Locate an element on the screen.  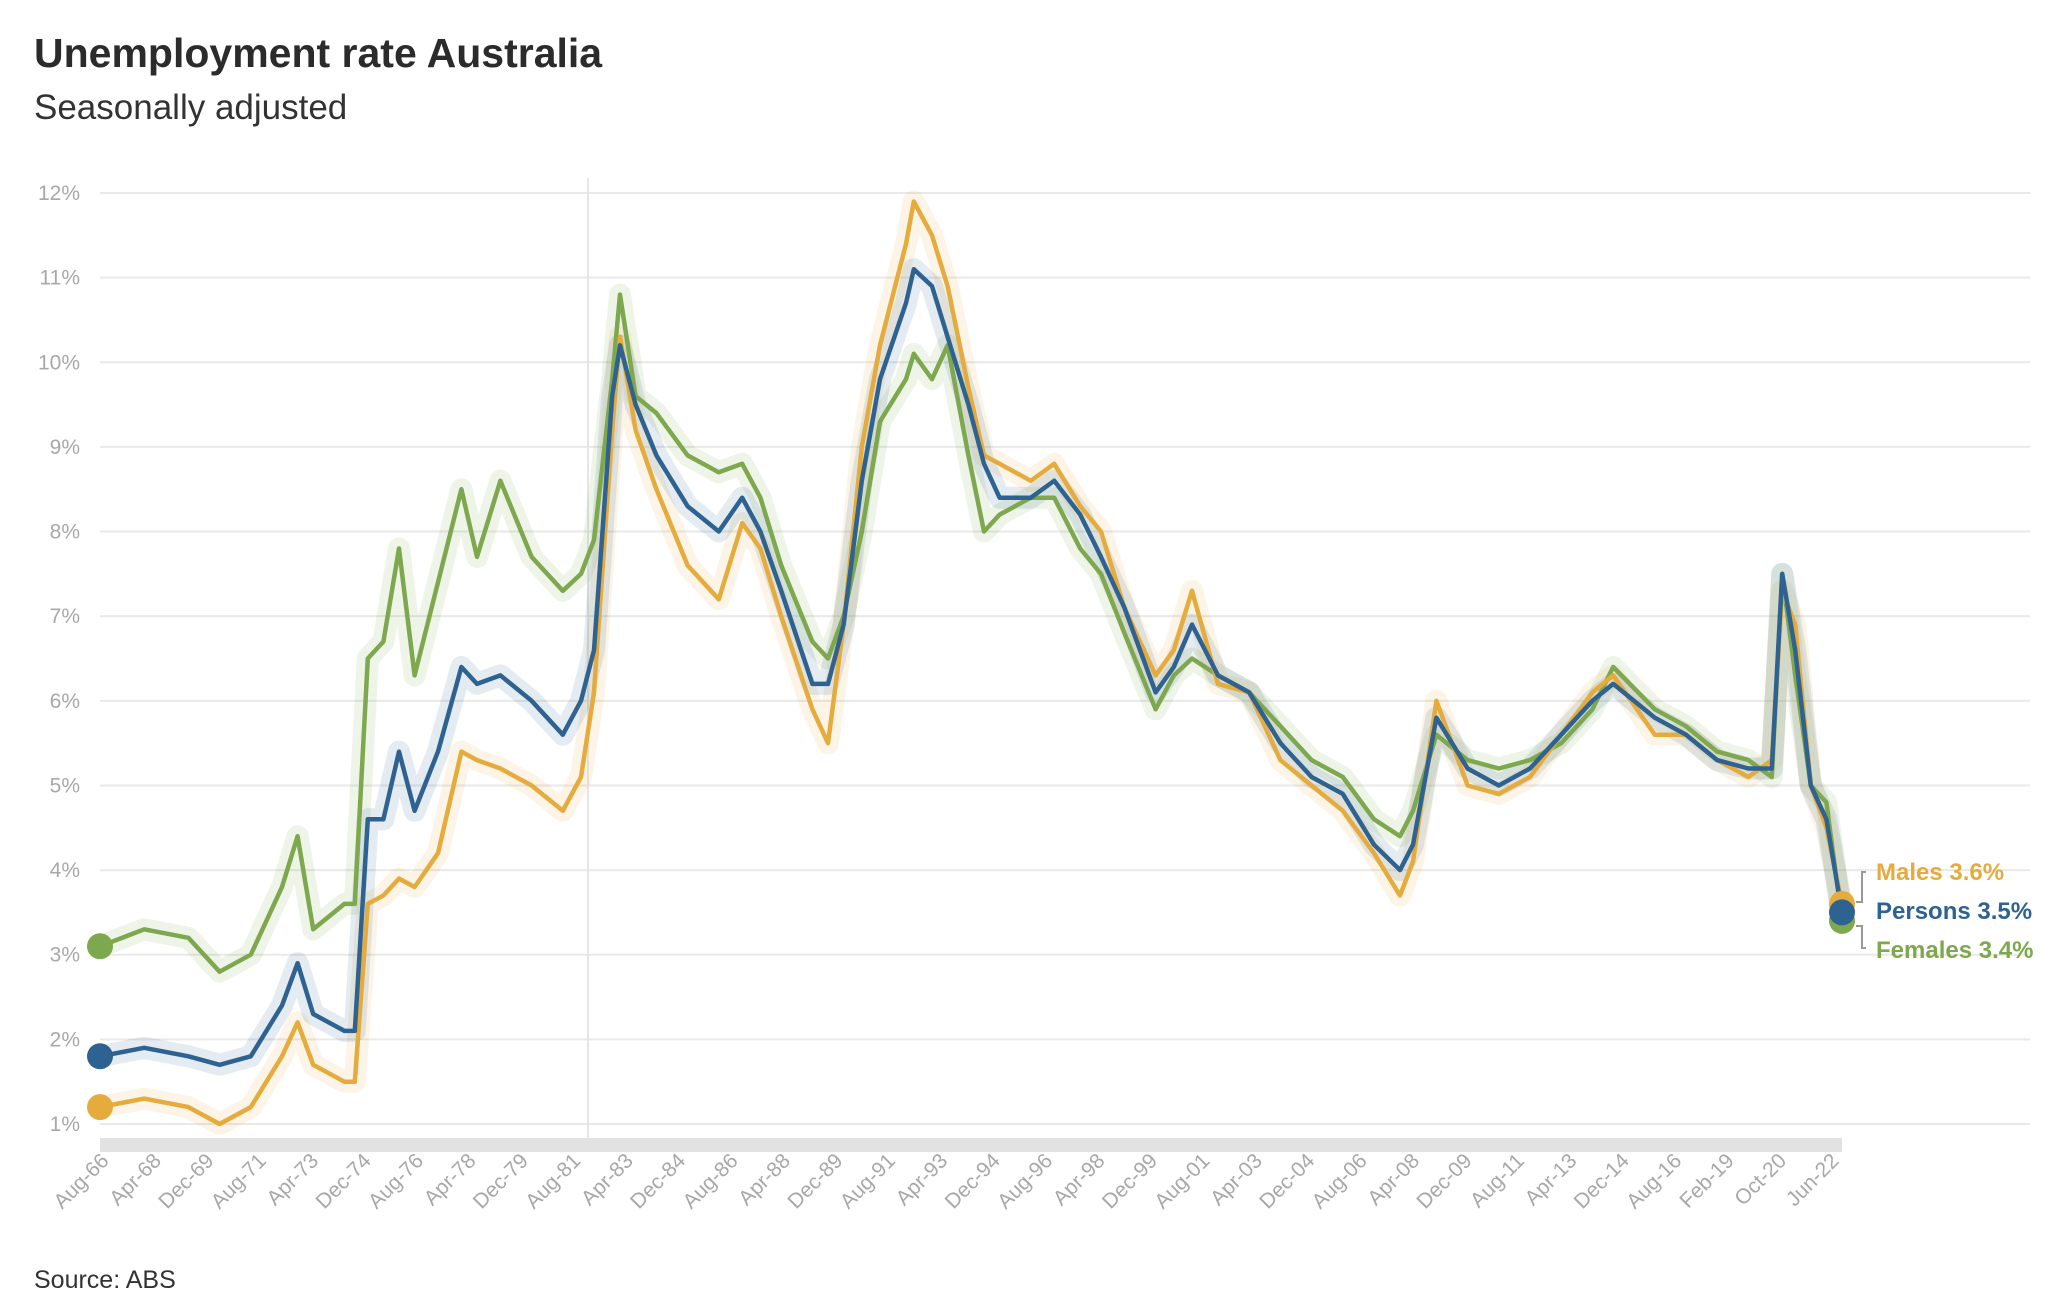
y-tick-label: 3% is located at coordinates (65, 955).